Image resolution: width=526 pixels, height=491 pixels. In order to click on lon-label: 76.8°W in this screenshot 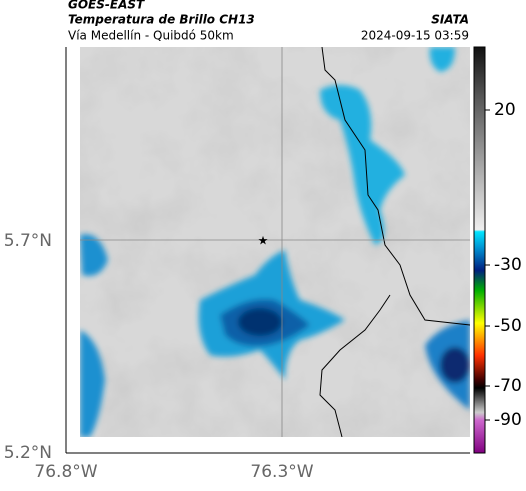, I will do `click(65, 472)`.